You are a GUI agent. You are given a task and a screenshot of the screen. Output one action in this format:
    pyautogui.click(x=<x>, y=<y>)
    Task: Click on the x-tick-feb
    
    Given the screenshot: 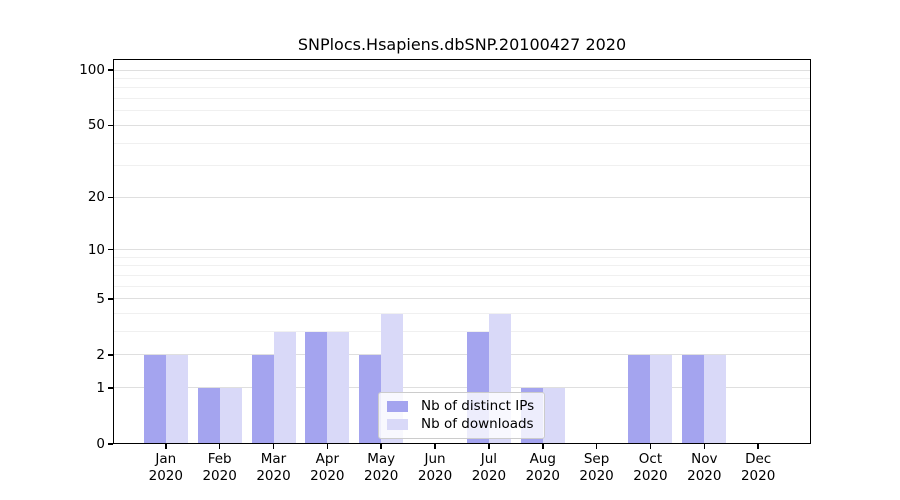 What is the action you would take?
    pyautogui.click(x=219, y=446)
    